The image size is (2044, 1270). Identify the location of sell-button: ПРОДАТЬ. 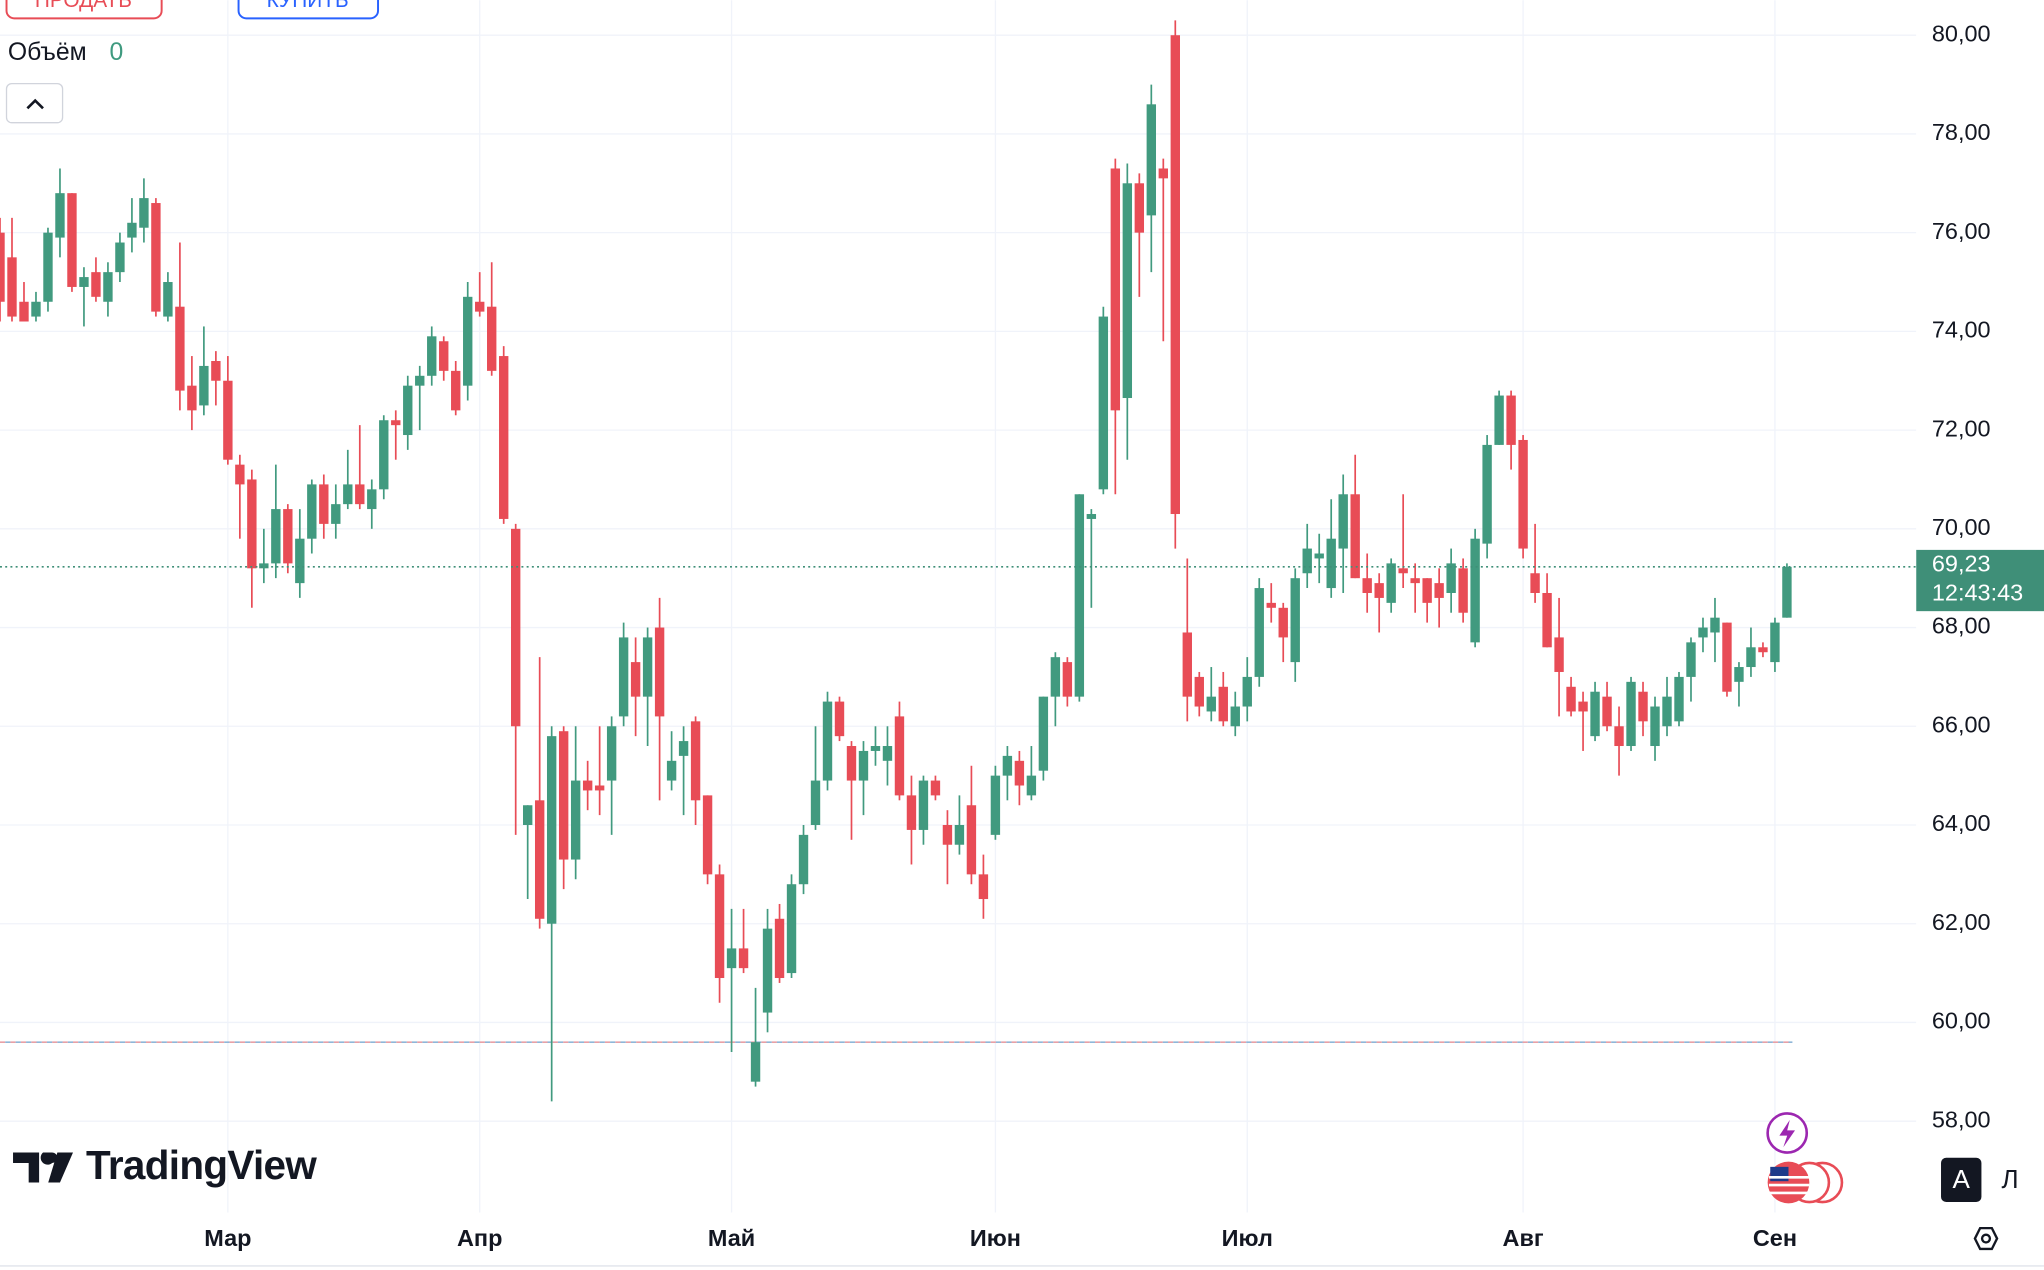
(84, 10).